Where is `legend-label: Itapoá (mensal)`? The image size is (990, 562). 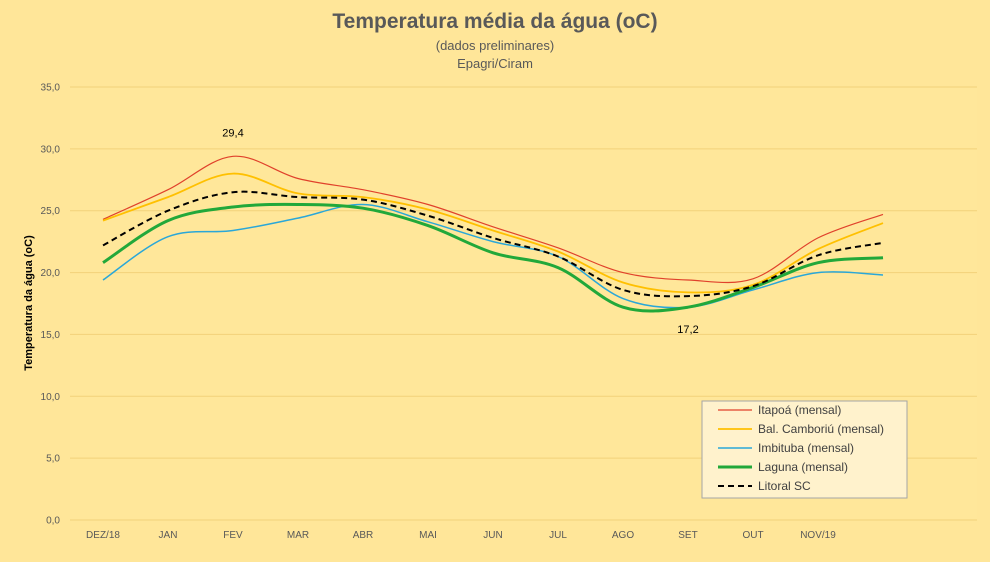 legend-label: Itapoá (mensal) is located at coordinates (799, 410).